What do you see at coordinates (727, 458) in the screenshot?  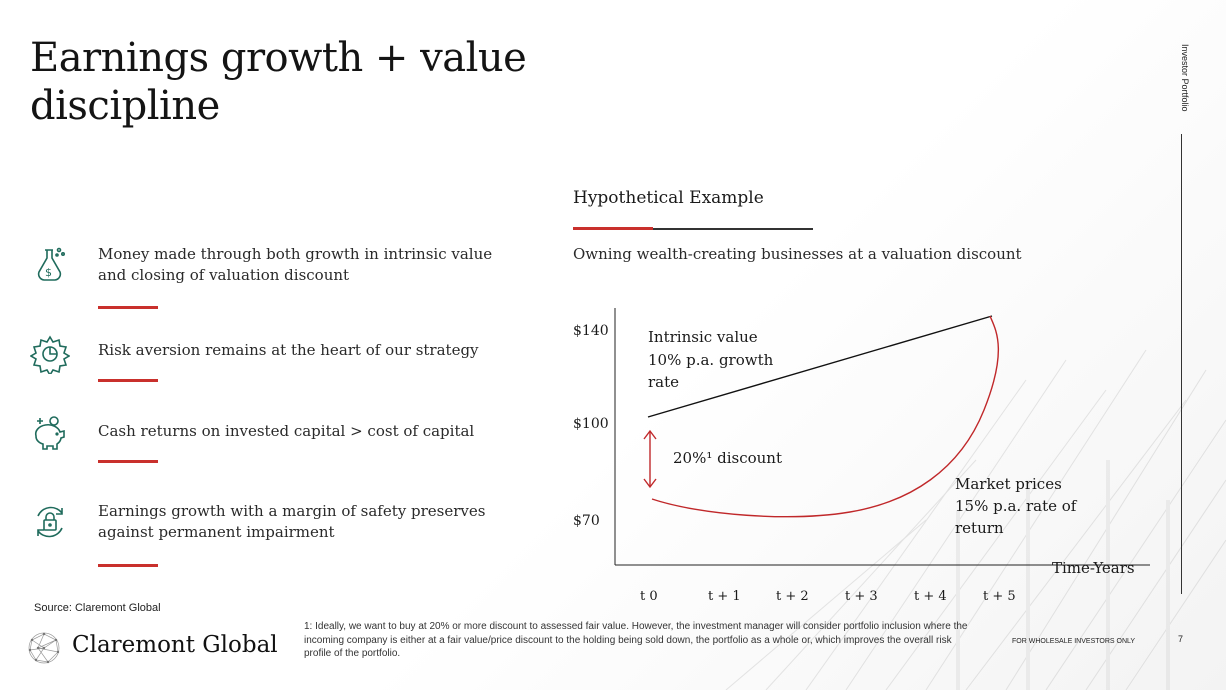 I see `discount-label: 20%¹ discount` at bounding box center [727, 458].